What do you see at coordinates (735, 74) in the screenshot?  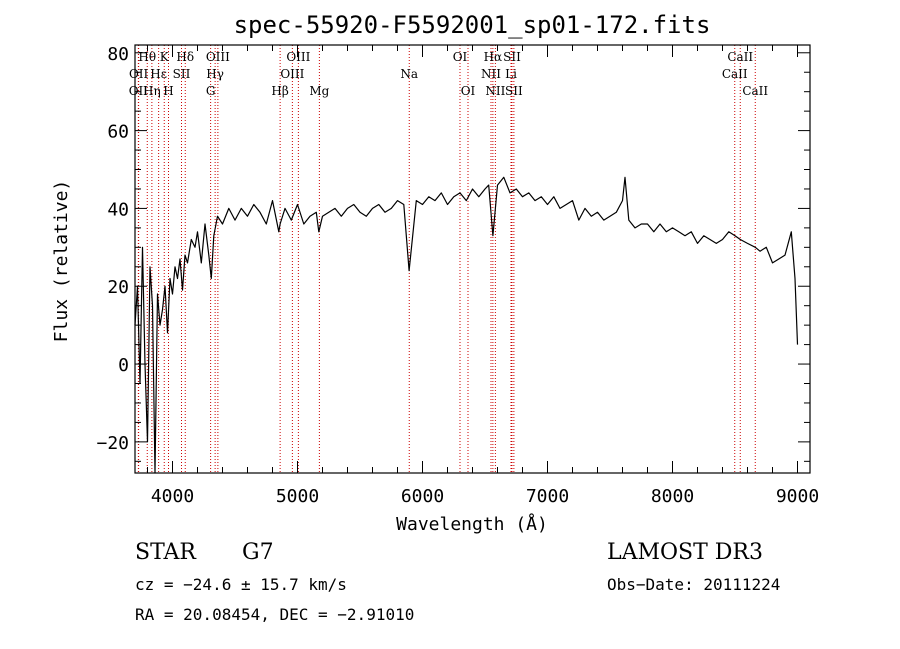 I see `spectral-line-label-25: CaII` at bounding box center [735, 74].